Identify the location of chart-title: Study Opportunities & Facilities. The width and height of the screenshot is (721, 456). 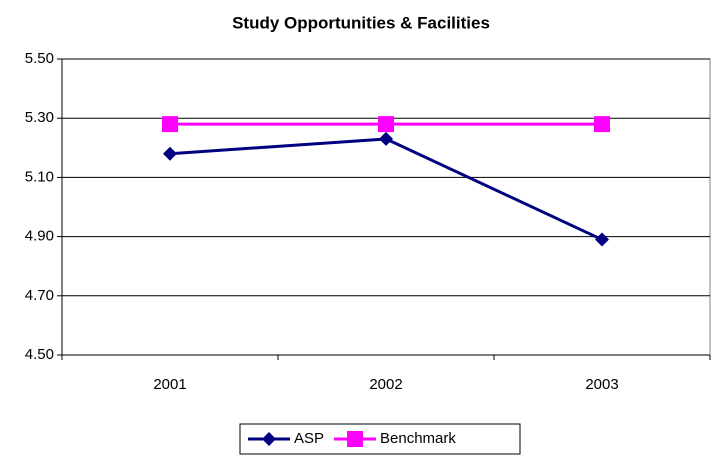
(361, 22).